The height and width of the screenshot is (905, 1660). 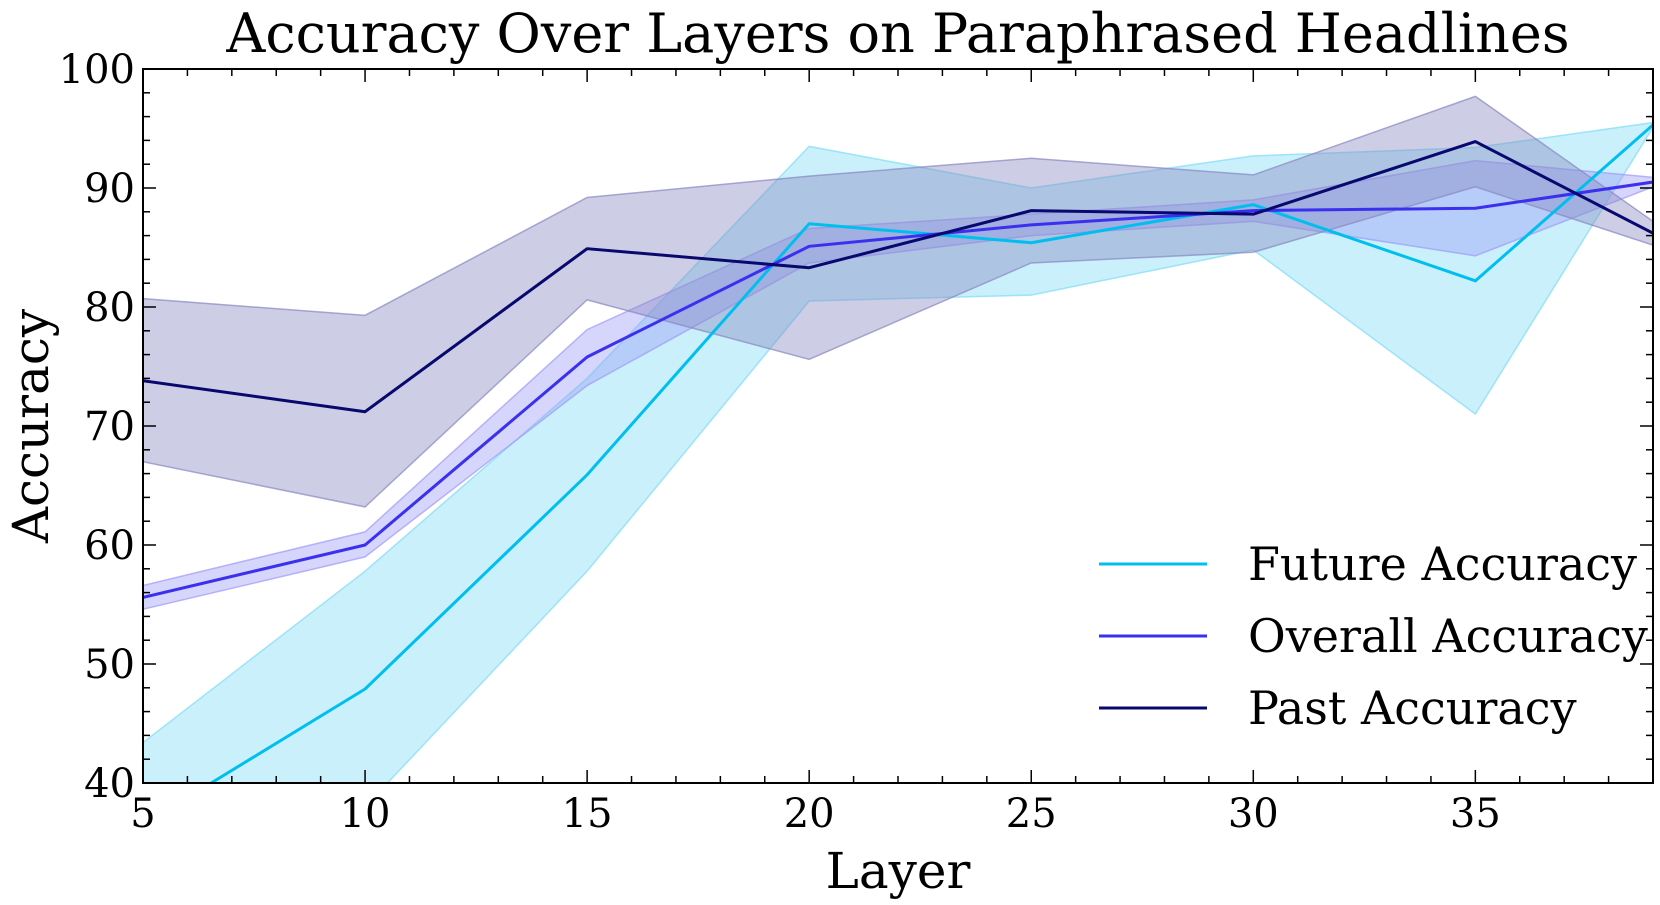 What do you see at coordinates (109, 427) in the screenshot?
I see `y-tick-label: 70` at bounding box center [109, 427].